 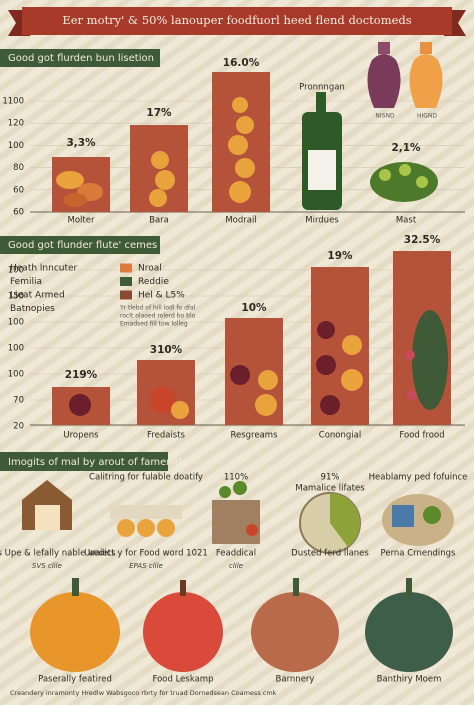 I want to click on note-label: Heath lnncuter, so click(x=44, y=269).